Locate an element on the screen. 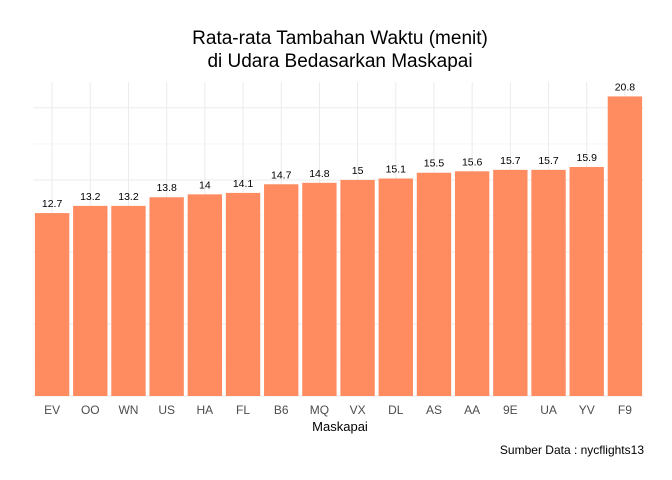 Image resolution: width=672 pixels, height=480 pixels. x-tick-label-as: AS is located at coordinates (434, 410).